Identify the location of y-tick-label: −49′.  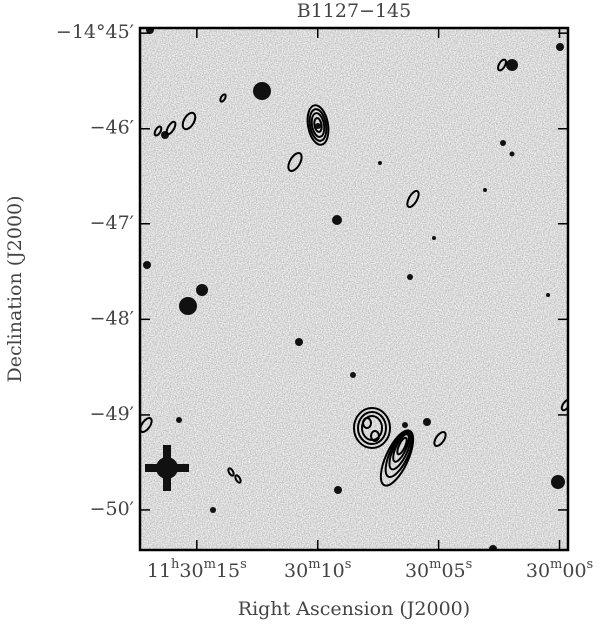
(112, 414).